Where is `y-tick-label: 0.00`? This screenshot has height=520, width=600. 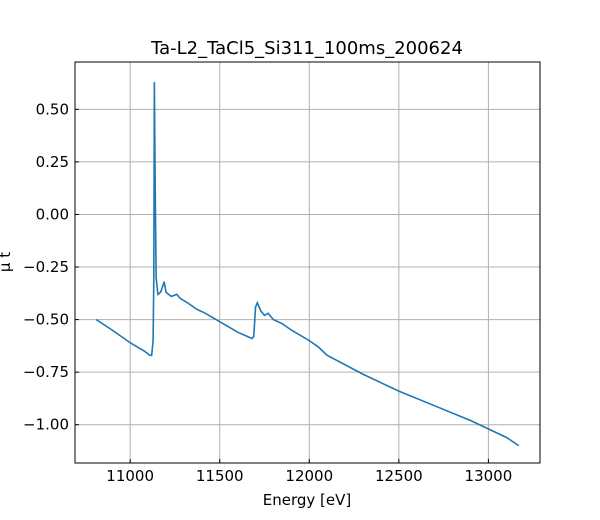
y-tick-label: 0.00 is located at coordinates (52, 214).